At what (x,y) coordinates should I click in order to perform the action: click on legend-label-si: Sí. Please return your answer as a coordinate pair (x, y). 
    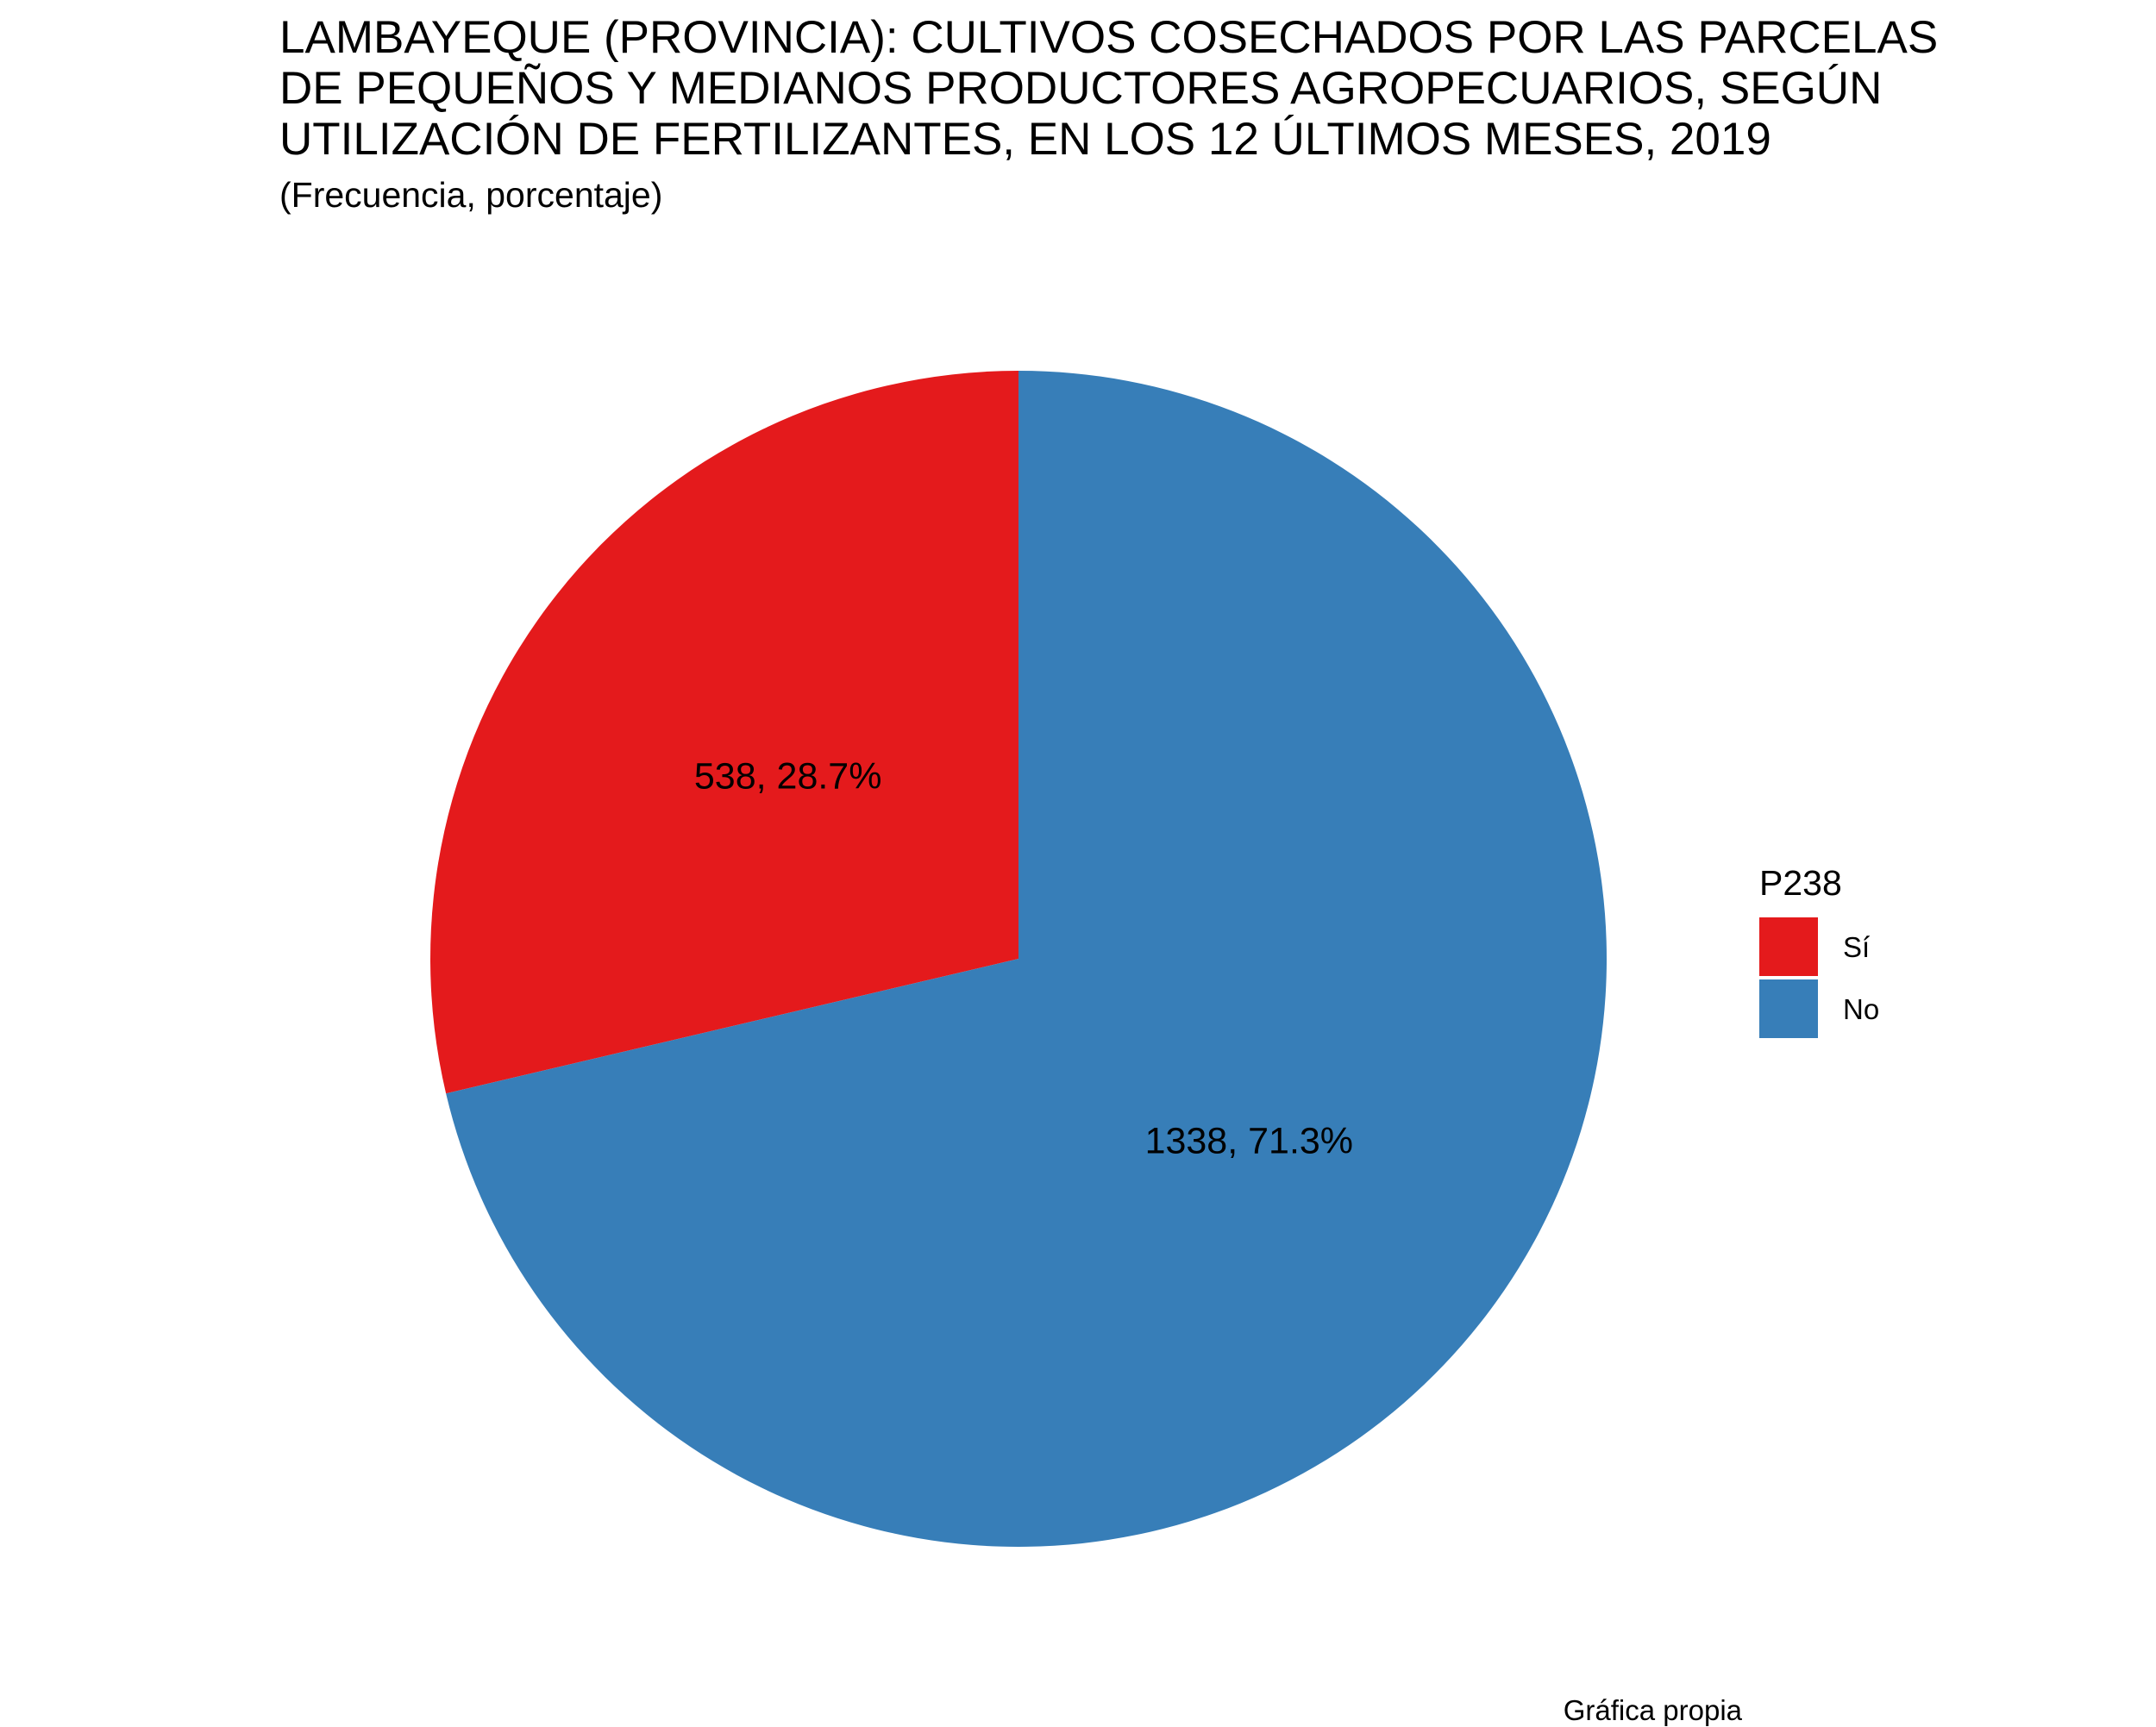
    Looking at the image, I should click on (1857, 947).